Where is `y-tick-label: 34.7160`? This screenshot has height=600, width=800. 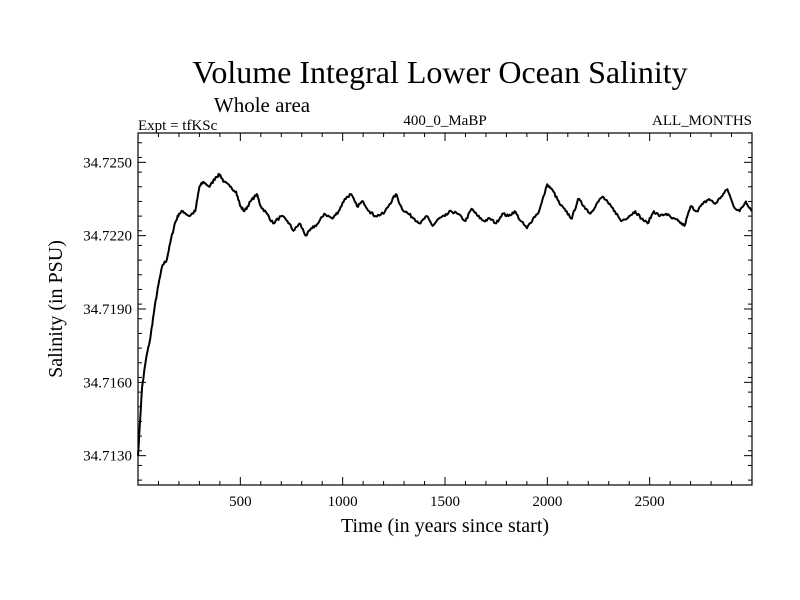 y-tick-label: 34.7160 is located at coordinates (107, 383).